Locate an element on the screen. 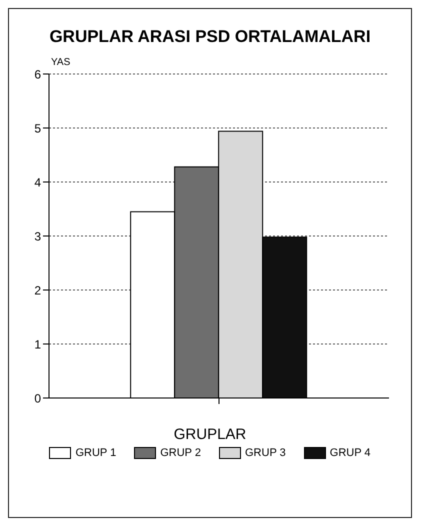  x-axis-title: GRUPLAR is located at coordinates (210, 434).